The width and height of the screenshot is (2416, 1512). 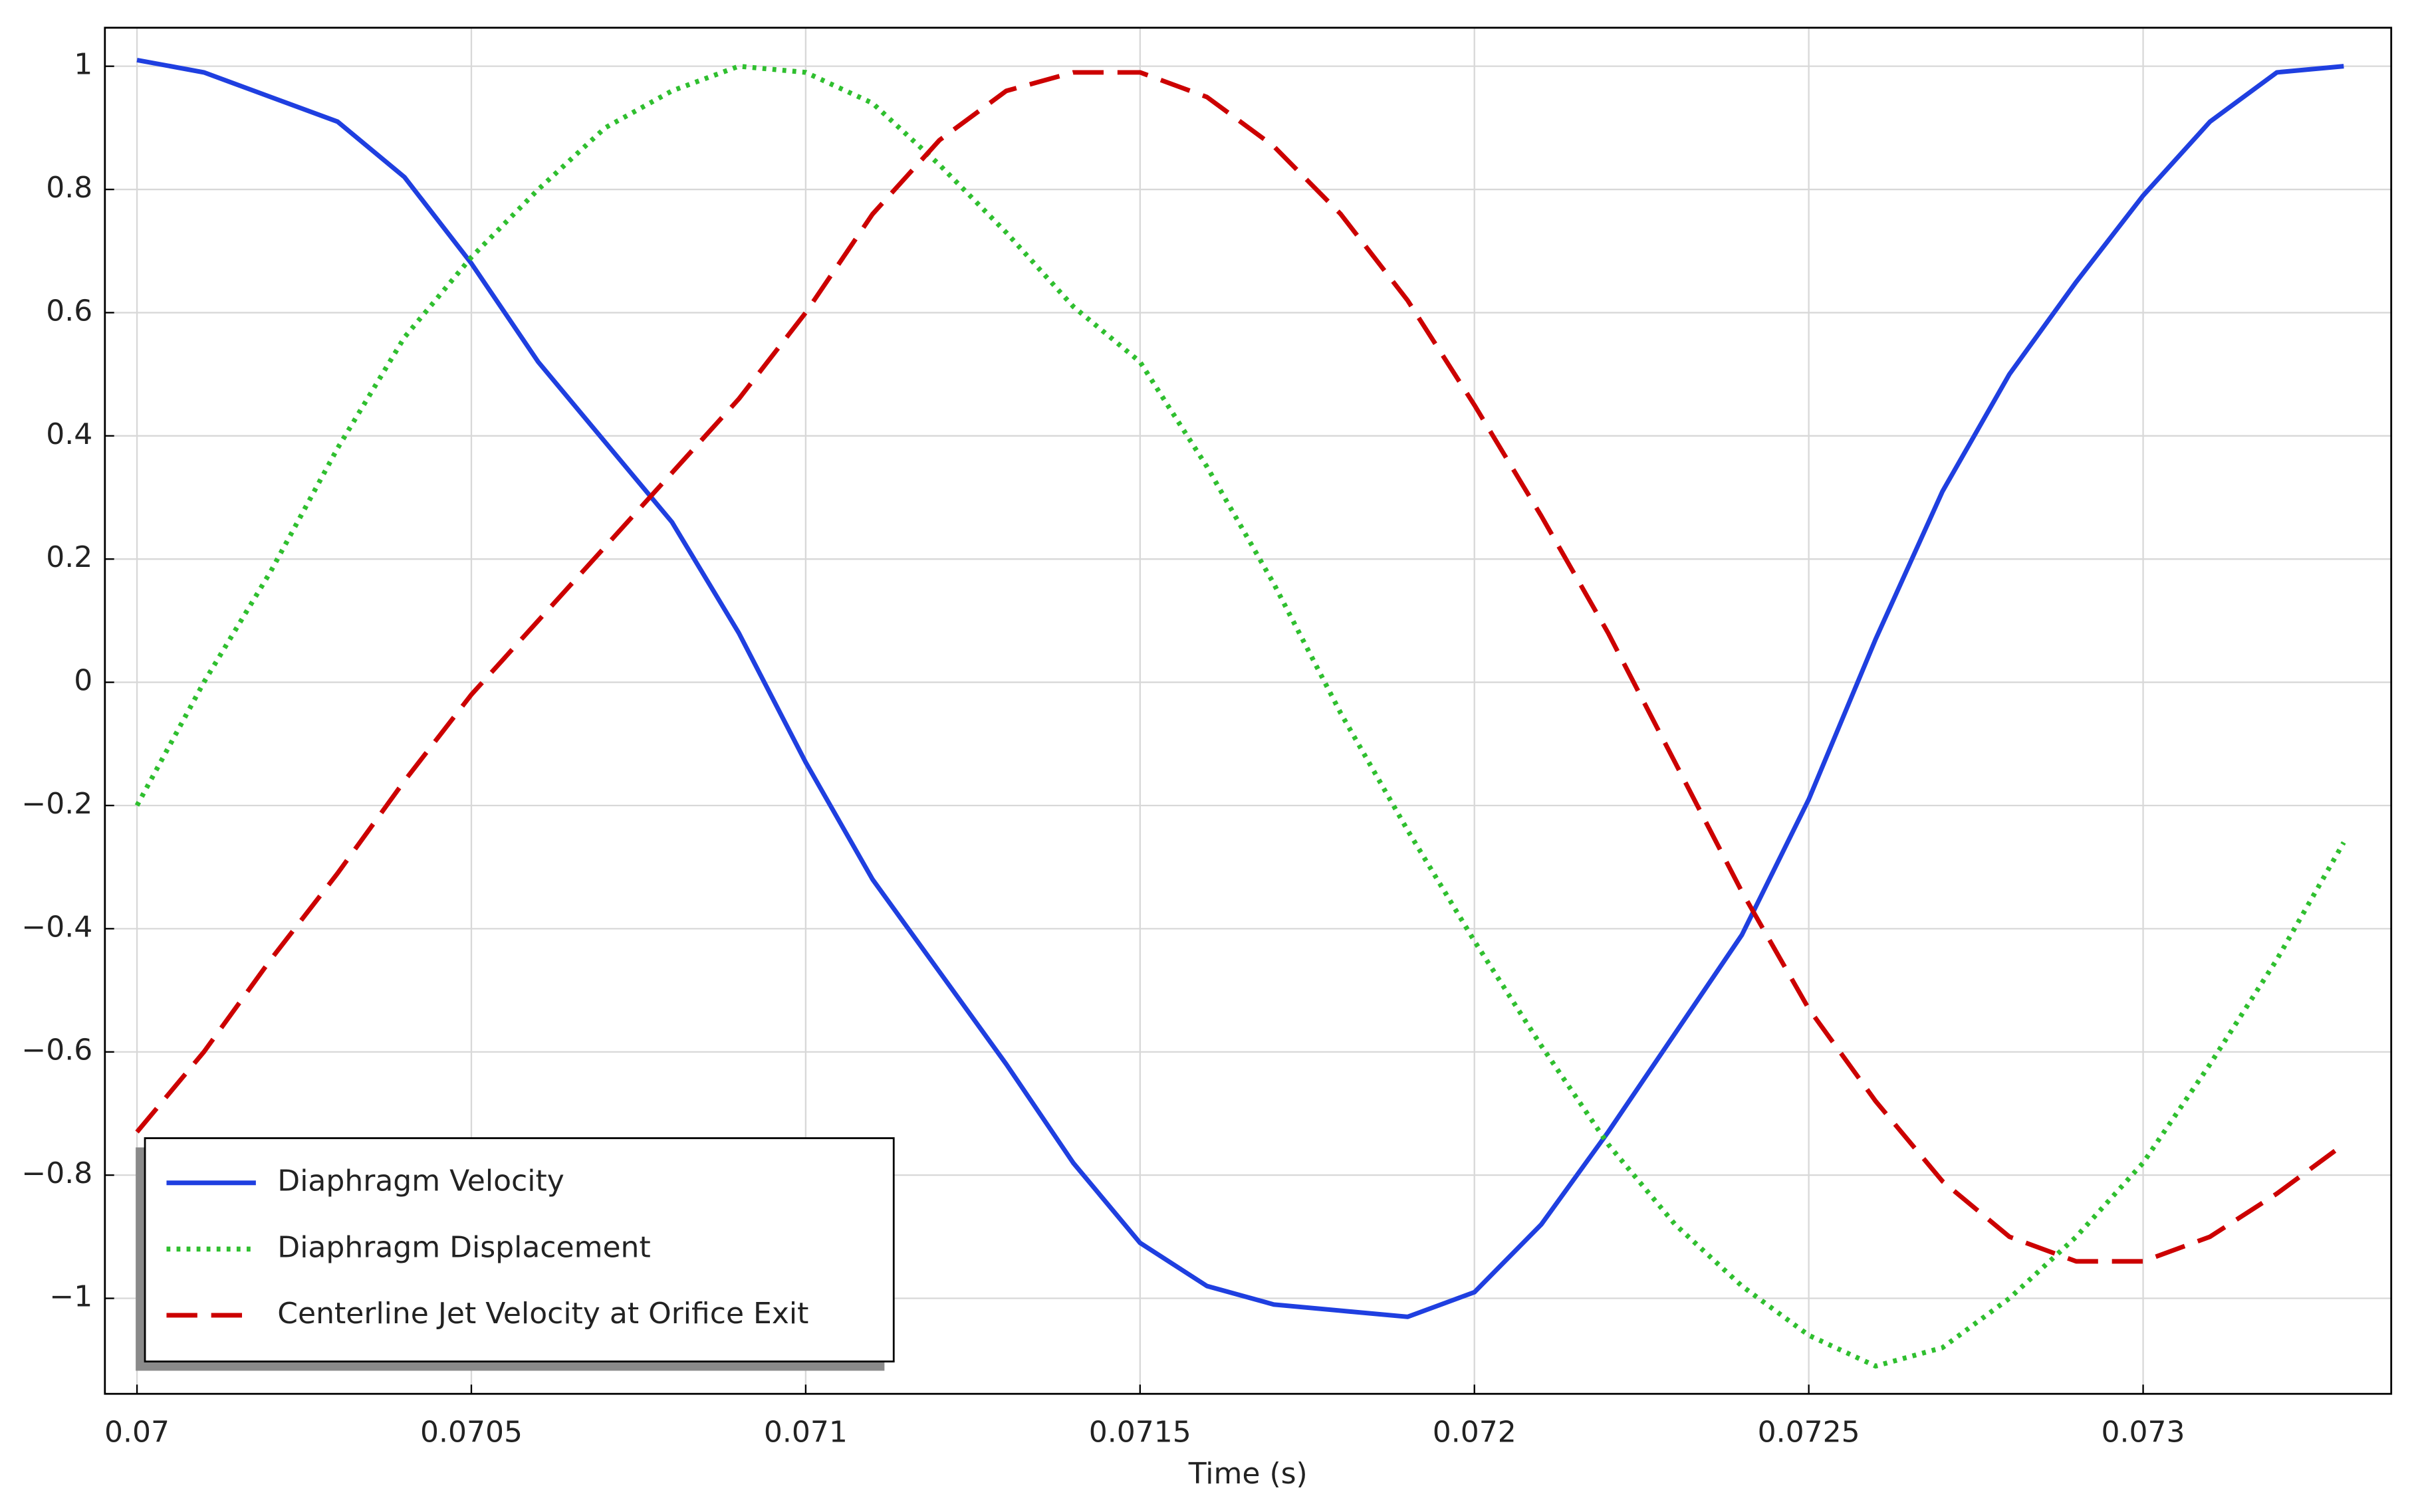 What do you see at coordinates (1248, 1474) in the screenshot?
I see `x-axis-label: Time (s)` at bounding box center [1248, 1474].